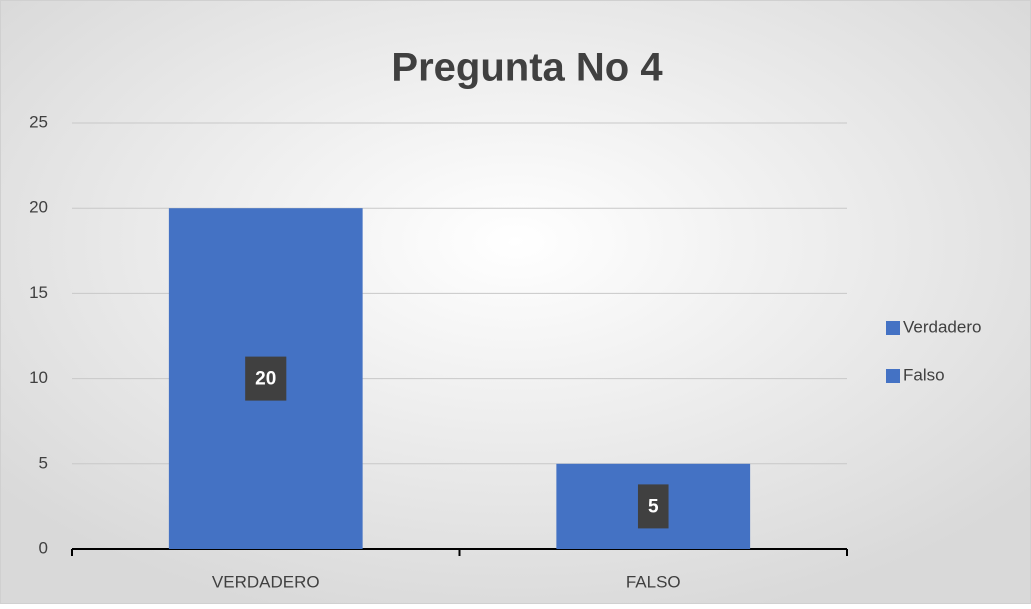 This screenshot has width=1031, height=609. I want to click on data-label: 5, so click(653, 506).